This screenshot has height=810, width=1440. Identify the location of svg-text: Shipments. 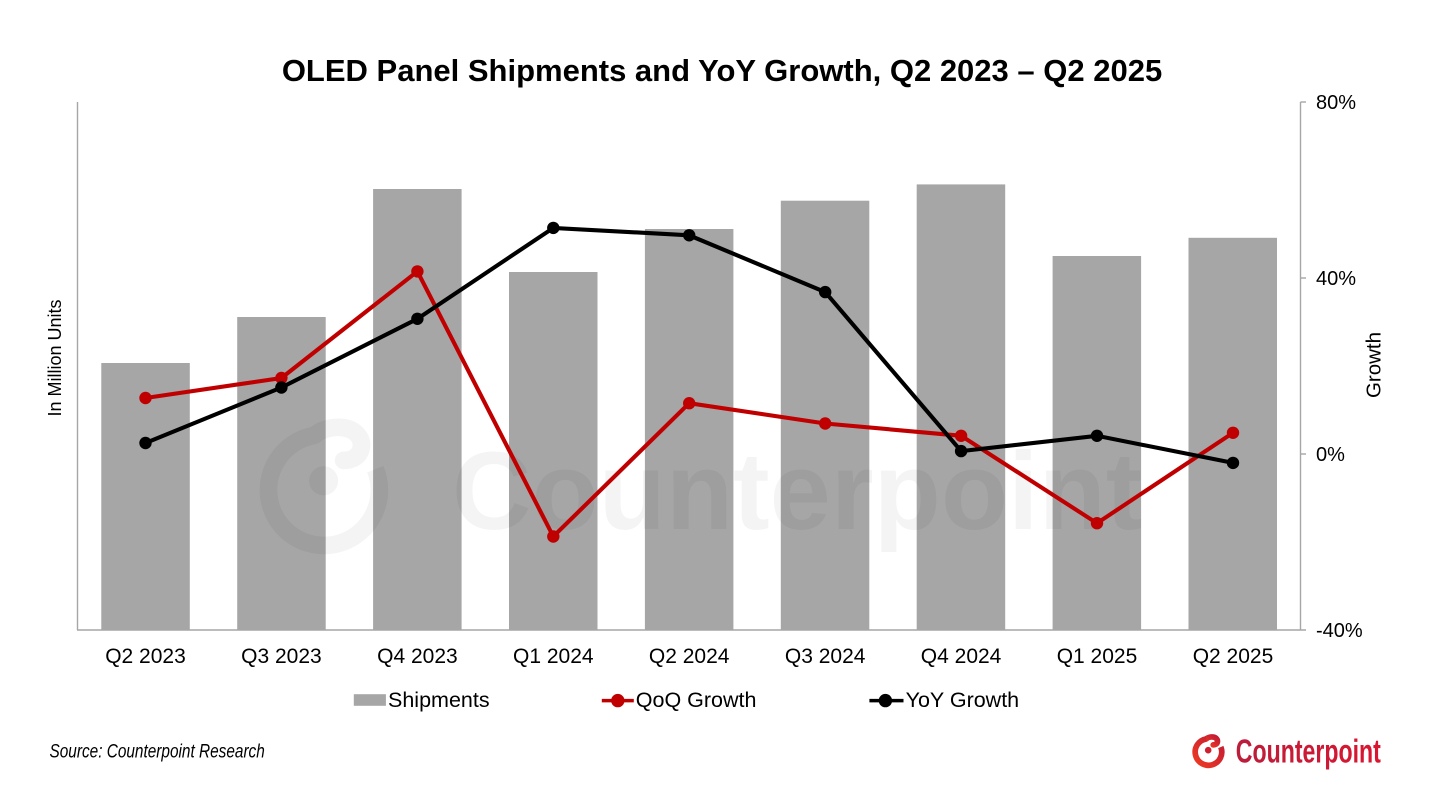
(439, 700).